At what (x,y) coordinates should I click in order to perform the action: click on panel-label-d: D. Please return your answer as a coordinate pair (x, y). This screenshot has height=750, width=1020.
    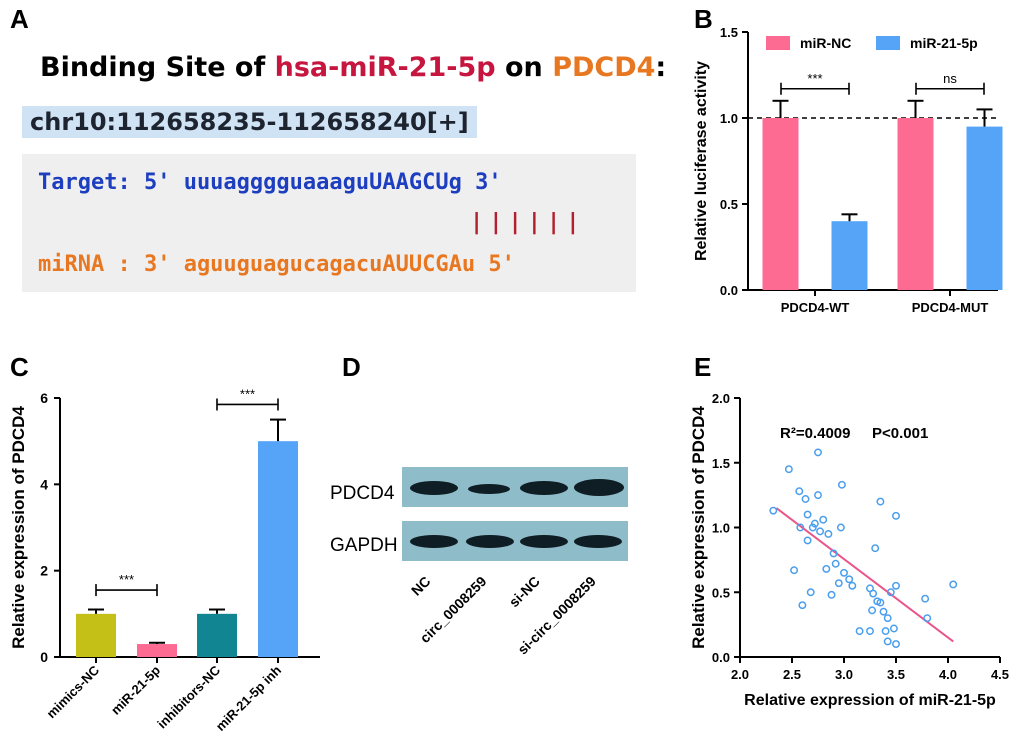
    Looking at the image, I should click on (351, 367).